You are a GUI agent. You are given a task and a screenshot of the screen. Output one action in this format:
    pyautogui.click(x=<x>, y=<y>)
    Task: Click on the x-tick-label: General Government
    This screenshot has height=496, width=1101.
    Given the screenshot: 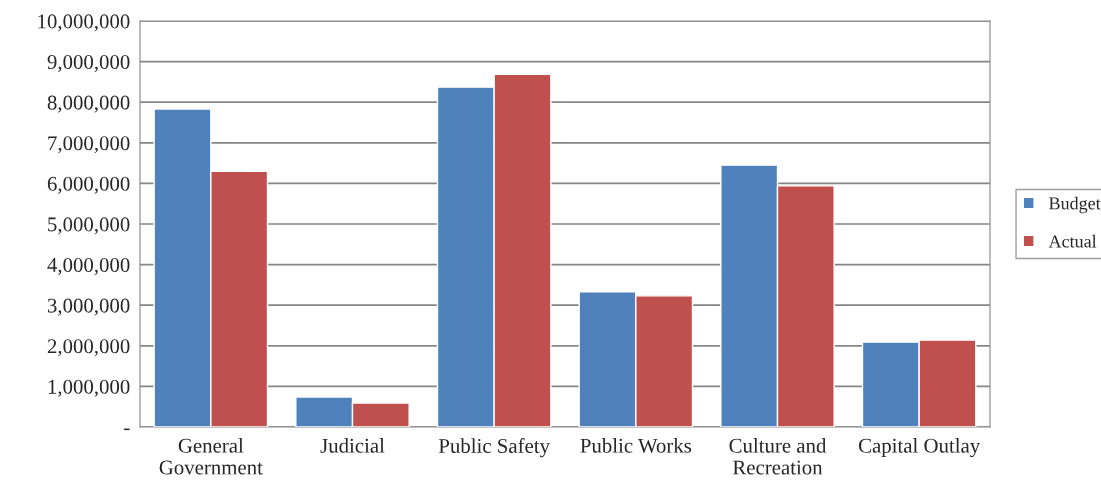 What is the action you would take?
    pyautogui.click(x=211, y=456)
    